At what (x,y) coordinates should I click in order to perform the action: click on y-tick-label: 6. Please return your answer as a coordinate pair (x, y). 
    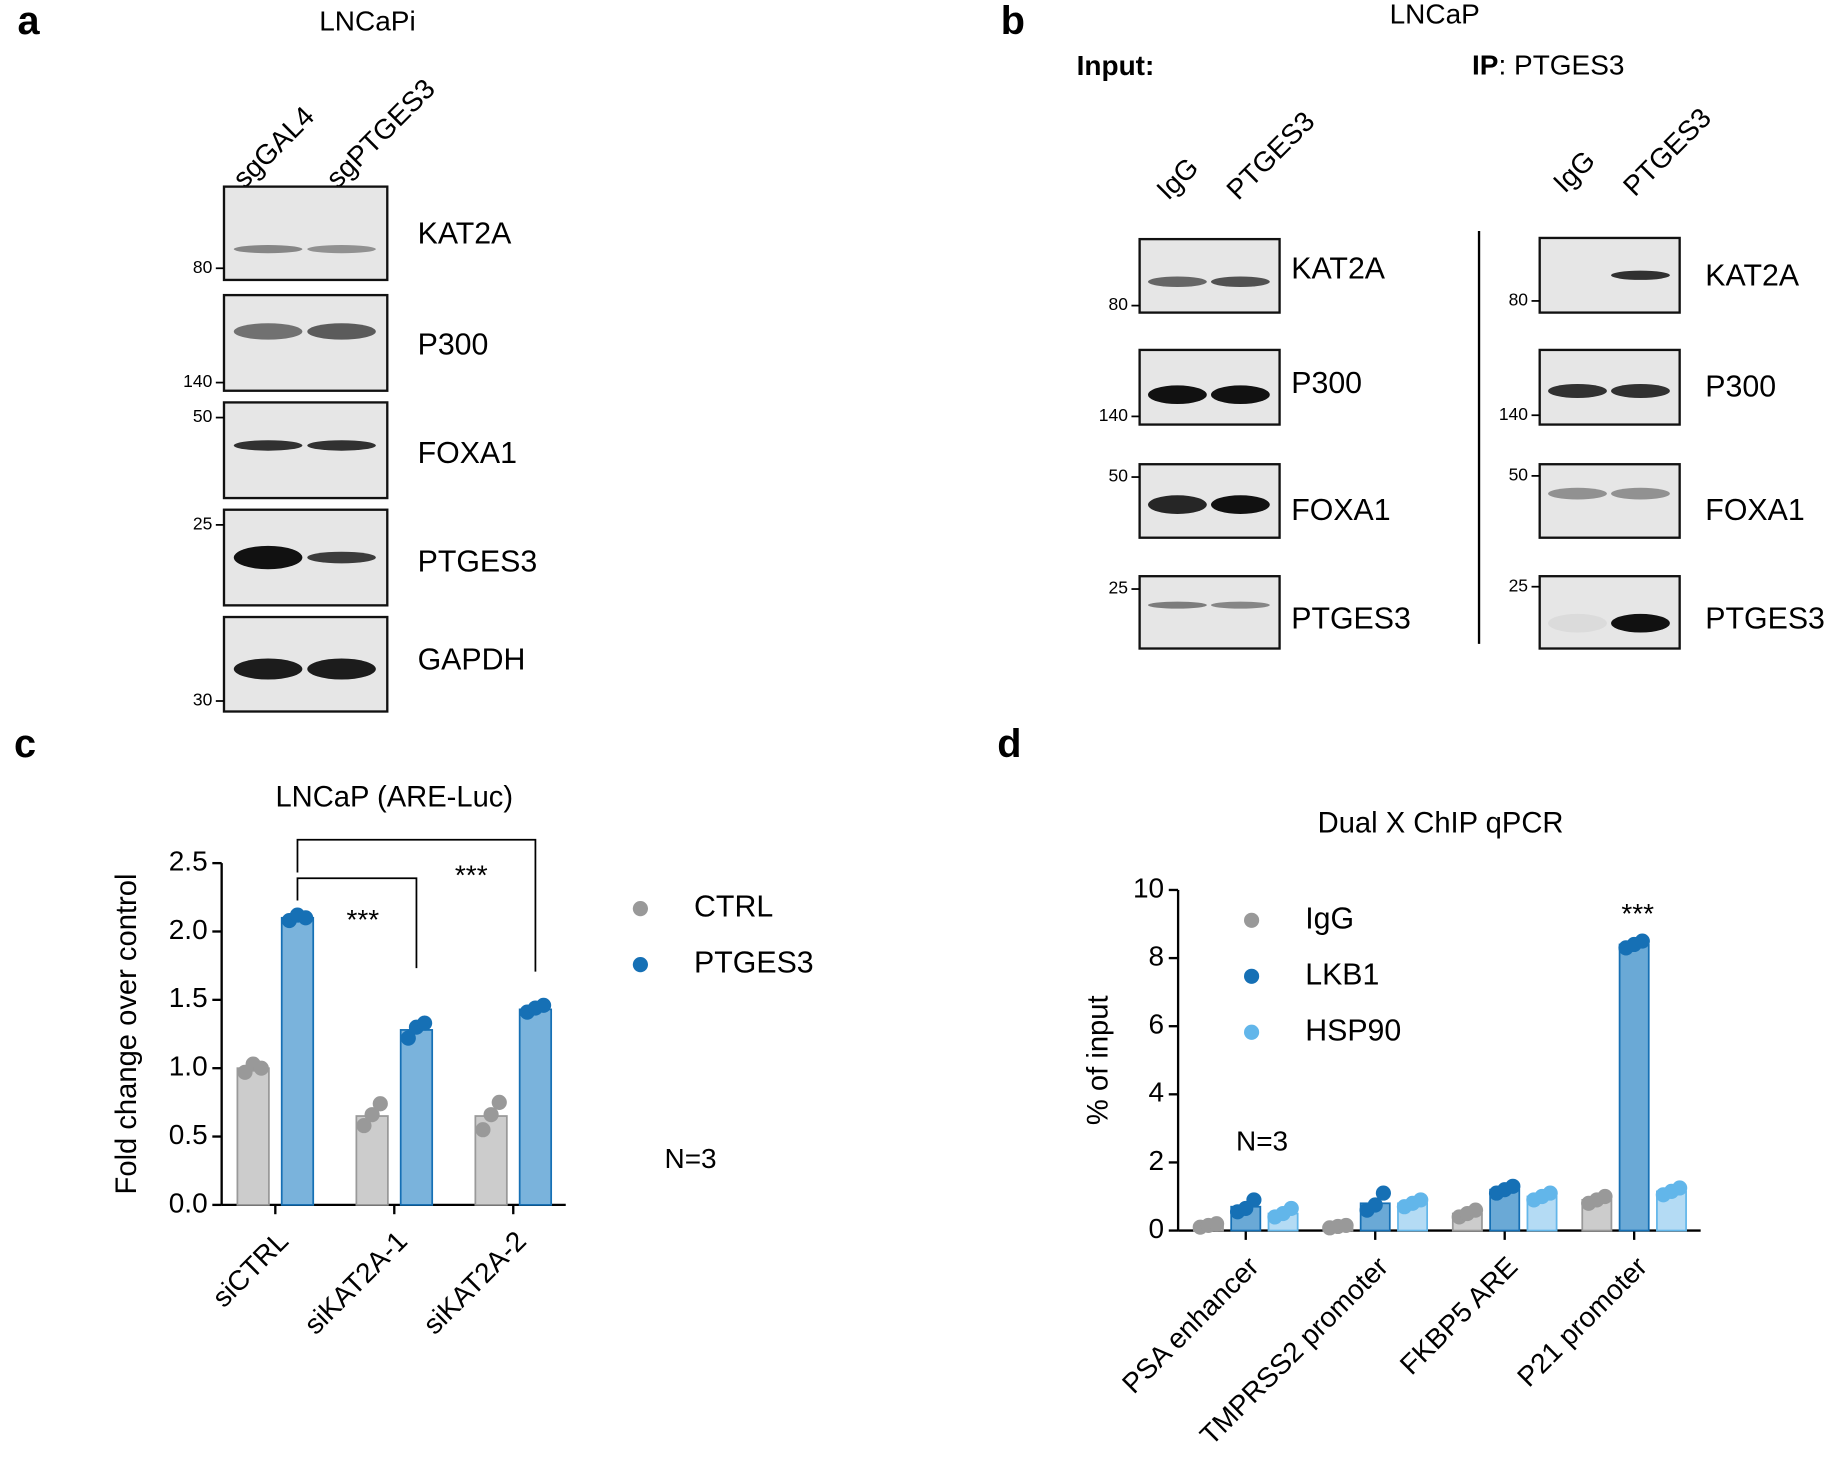
    Looking at the image, I should click on (1157, 1024).